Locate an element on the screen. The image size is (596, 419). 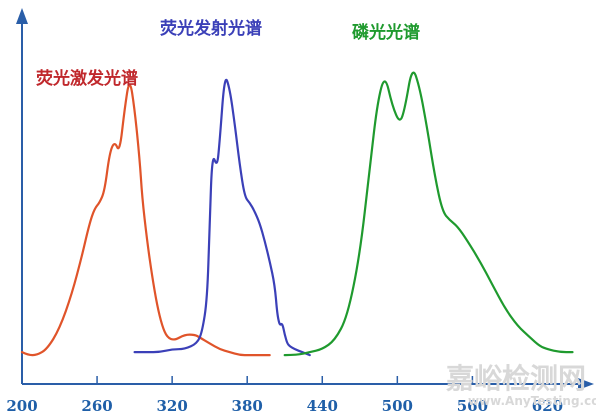
series-label-phosphorescence: 磷光光谱 is located at coordinates (386, 32).